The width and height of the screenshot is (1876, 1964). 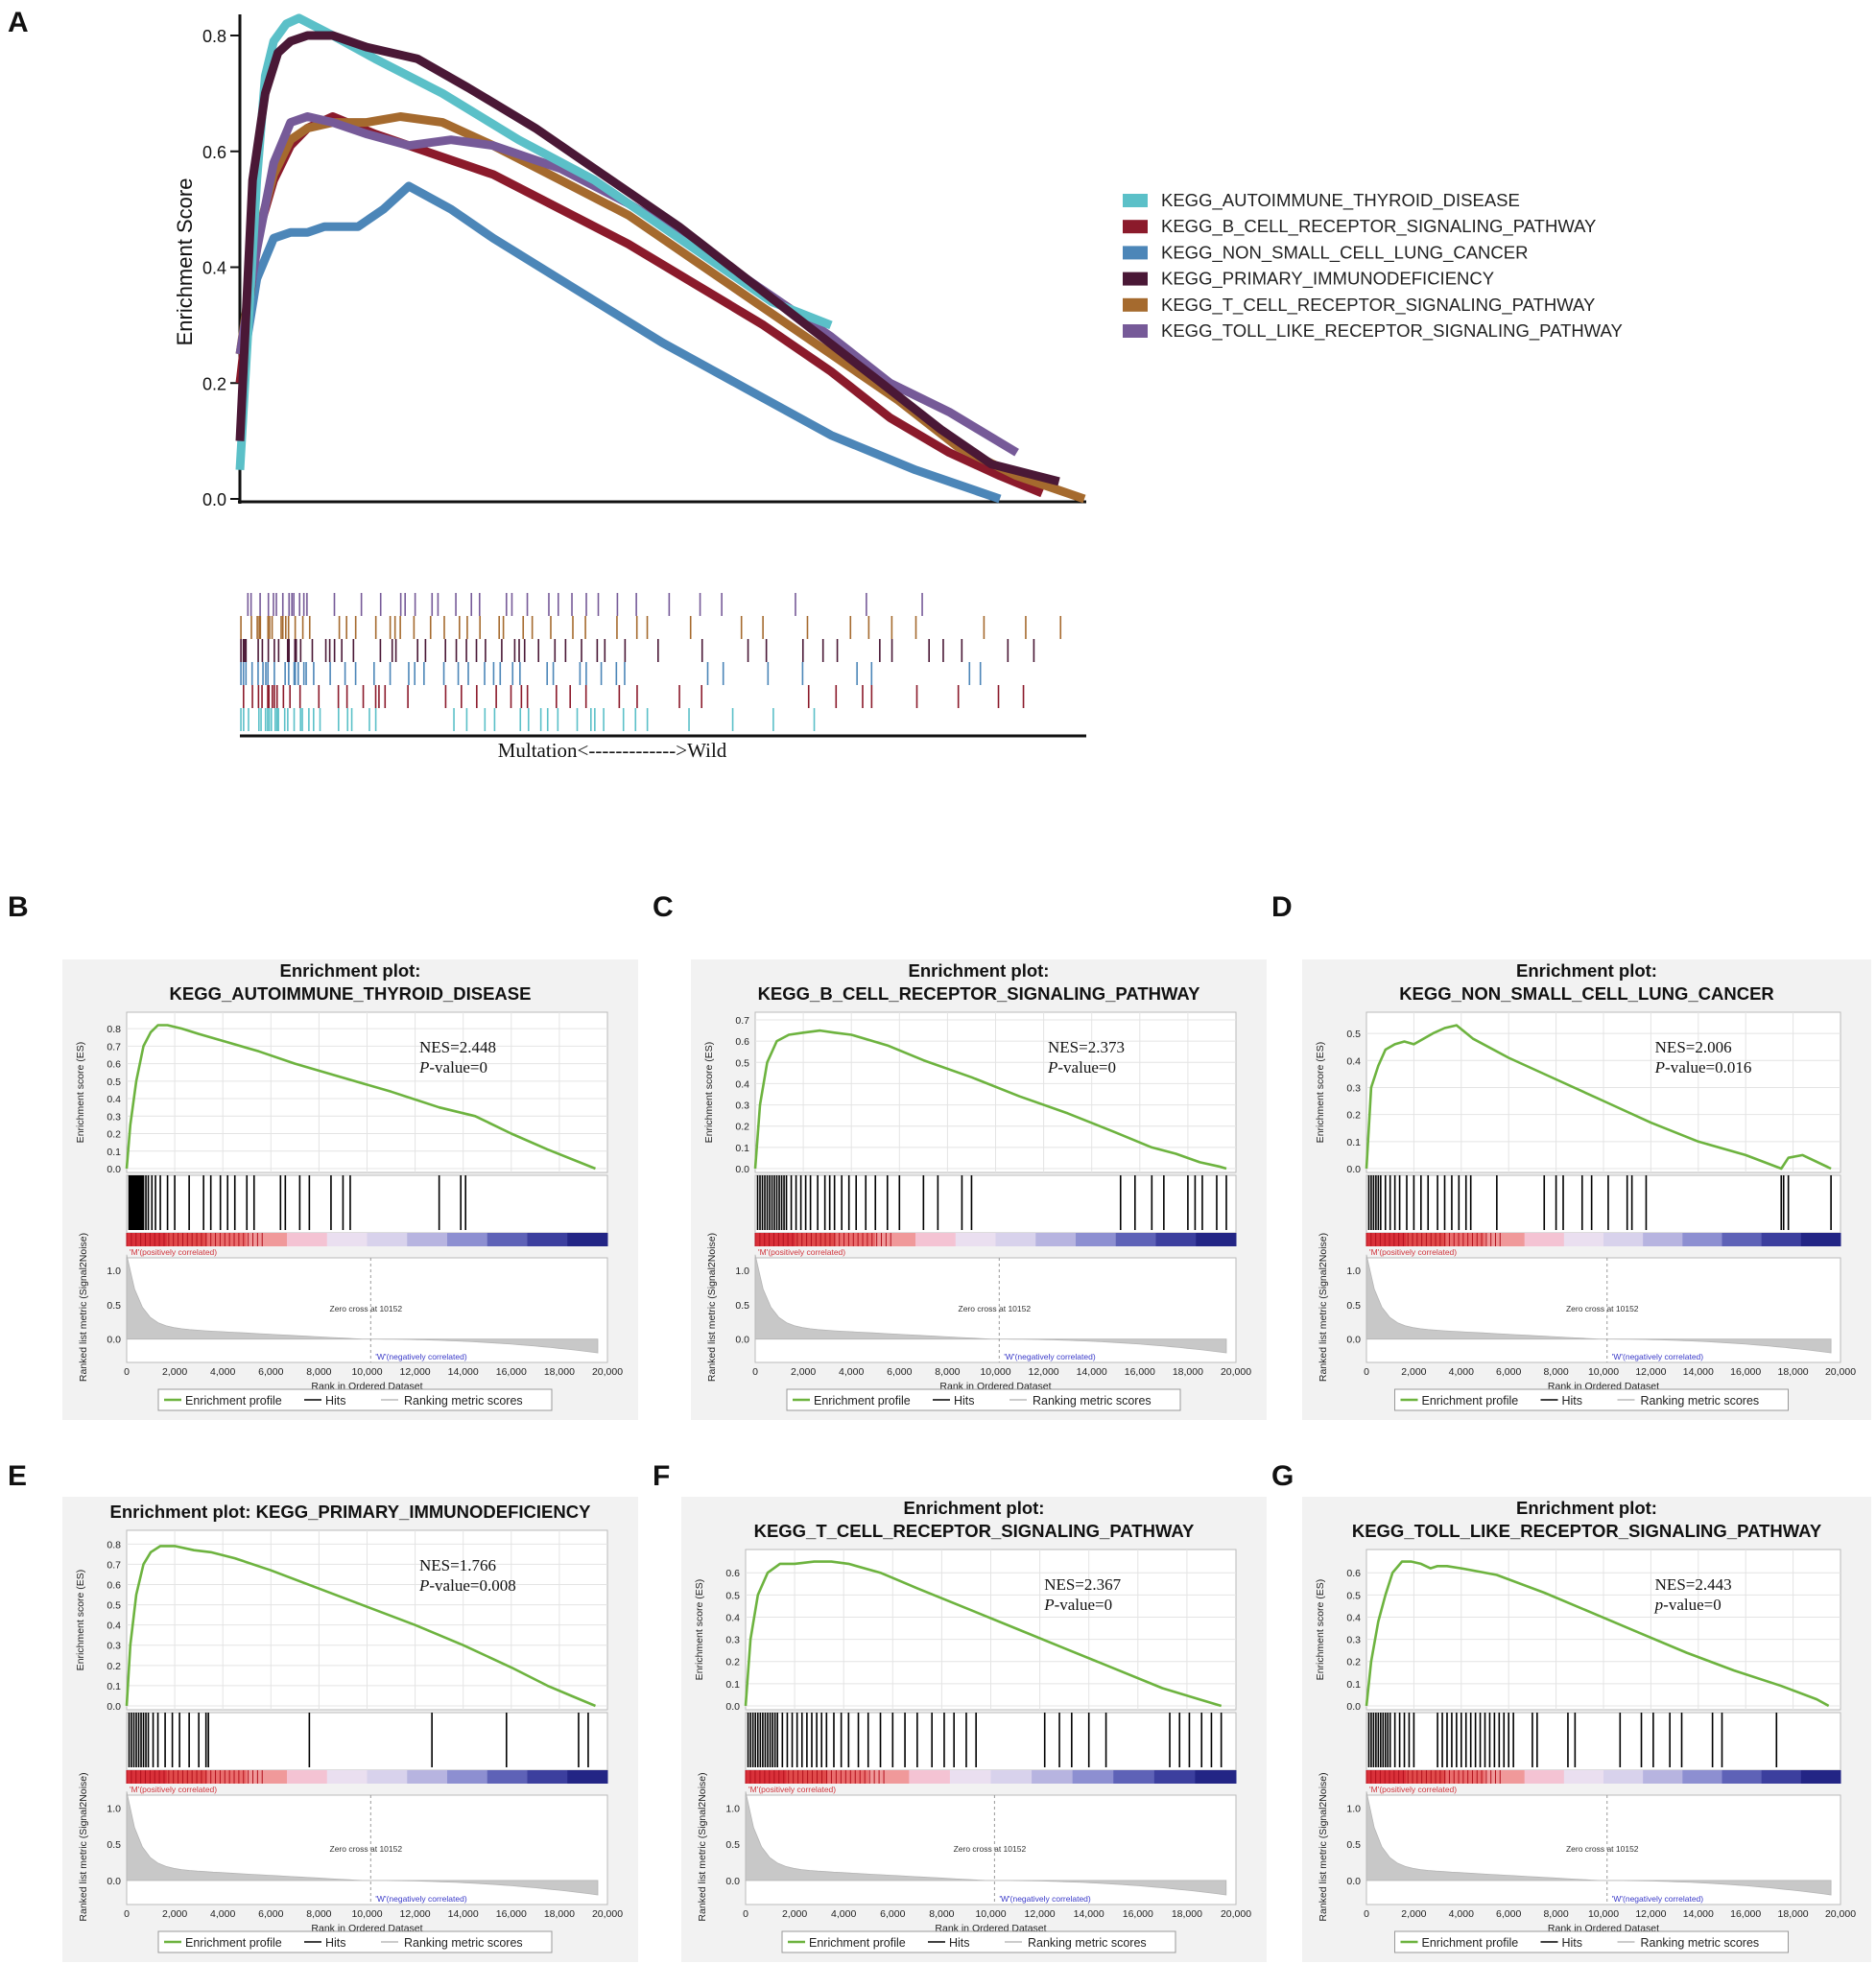 I want to click on panel-a-y-ticks: 0.0 0.2 0.4 0.6 0.8, so click(x=221, y=268).